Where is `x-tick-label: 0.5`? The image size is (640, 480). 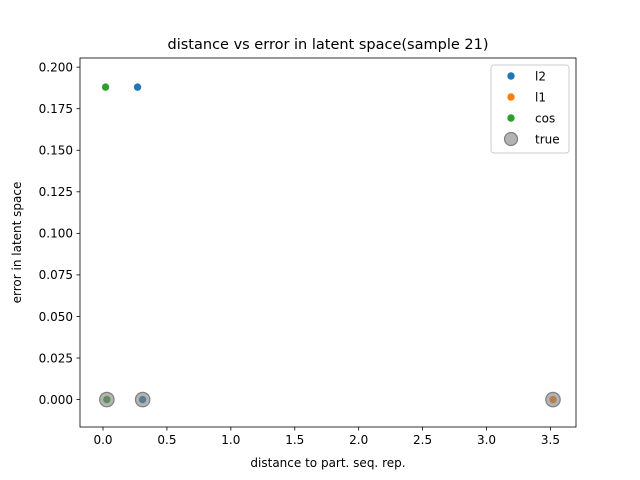
x-tick-label: 0.5 is located at coordinates (166, 440).